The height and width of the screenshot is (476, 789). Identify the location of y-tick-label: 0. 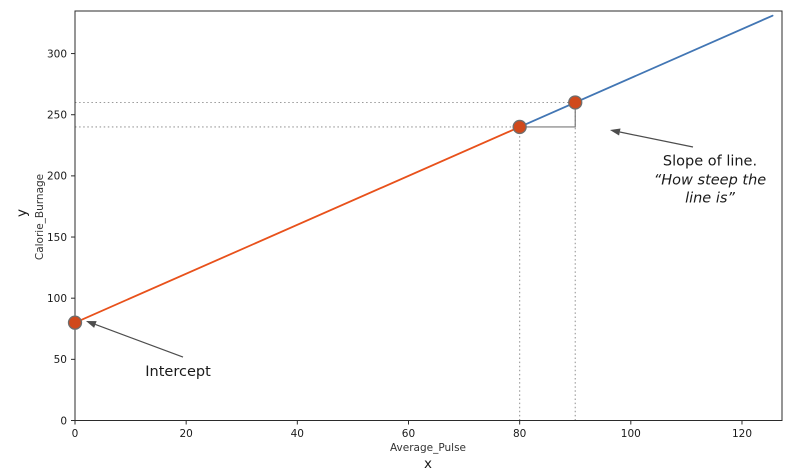
(63, 421).